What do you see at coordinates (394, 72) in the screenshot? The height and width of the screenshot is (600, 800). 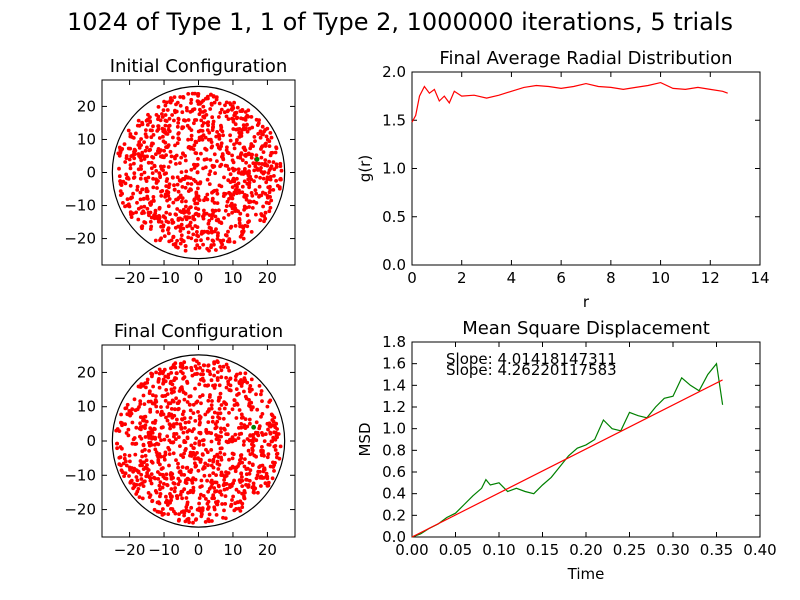 I see `y-tick-label: 2.0` at bounding box center [394, 72].